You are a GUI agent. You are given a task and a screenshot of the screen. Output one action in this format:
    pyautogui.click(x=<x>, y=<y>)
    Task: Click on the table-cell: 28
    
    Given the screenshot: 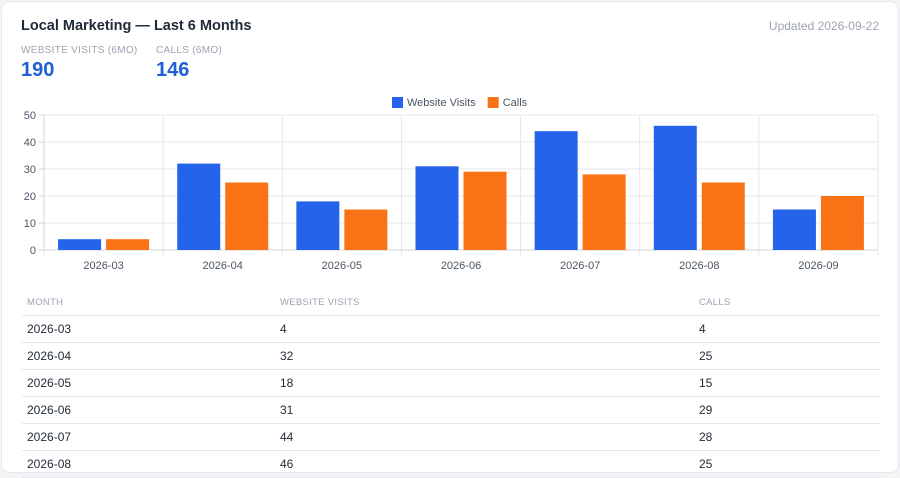 What is the action you would take?
    pyautogui.click(x=706, y=437)
    